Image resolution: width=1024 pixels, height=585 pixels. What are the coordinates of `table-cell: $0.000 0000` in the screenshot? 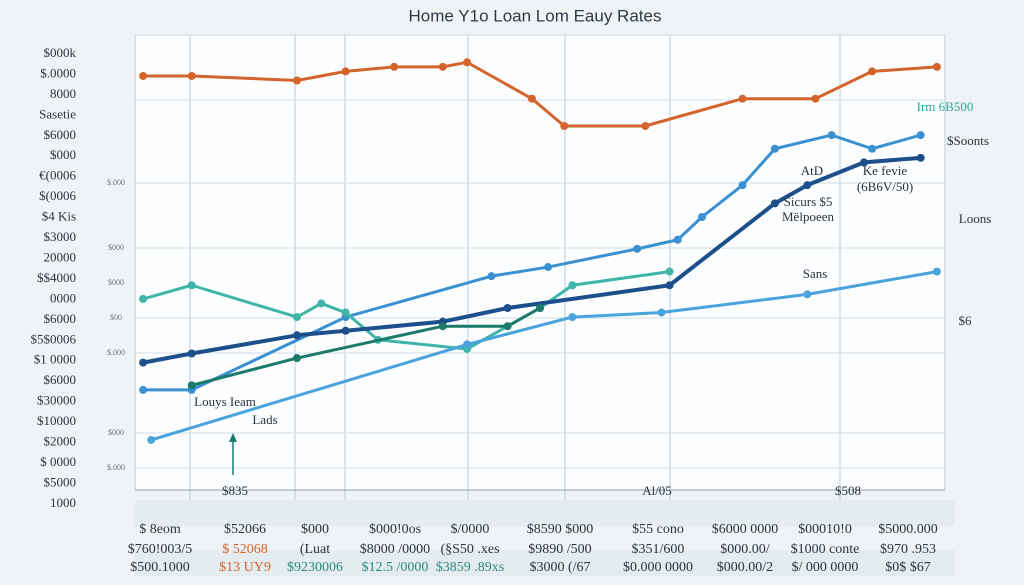 It's located at (658, 567).